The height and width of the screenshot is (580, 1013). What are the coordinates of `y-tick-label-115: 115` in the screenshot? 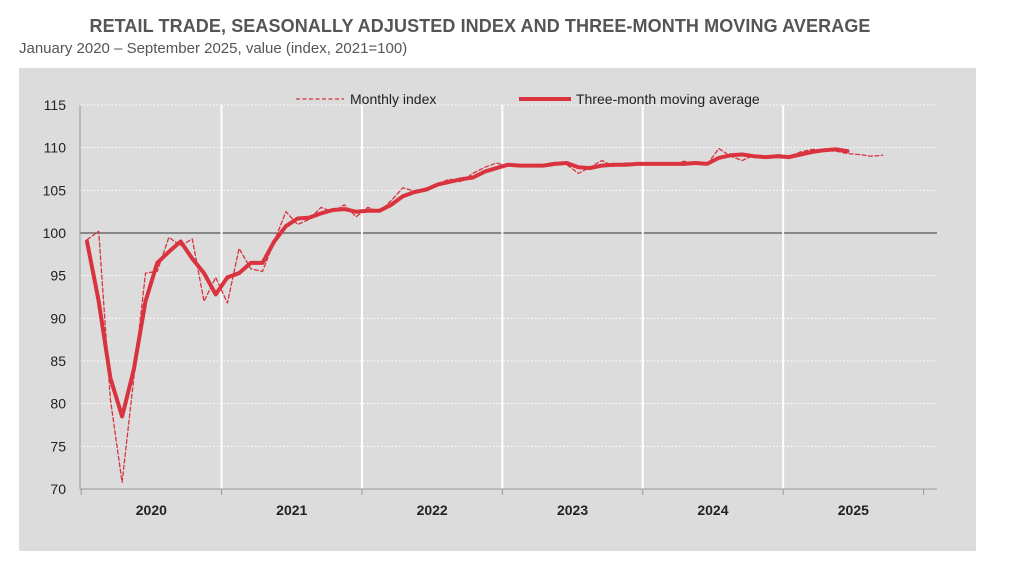 It's located at (55, 105).